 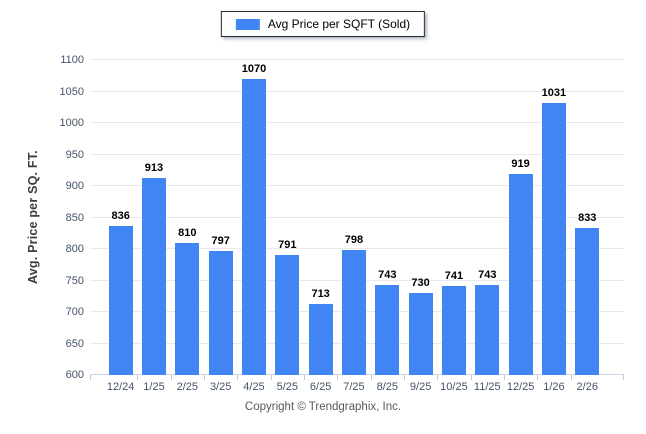 I want to click on bar-6/25, so click(x=320, y=339).